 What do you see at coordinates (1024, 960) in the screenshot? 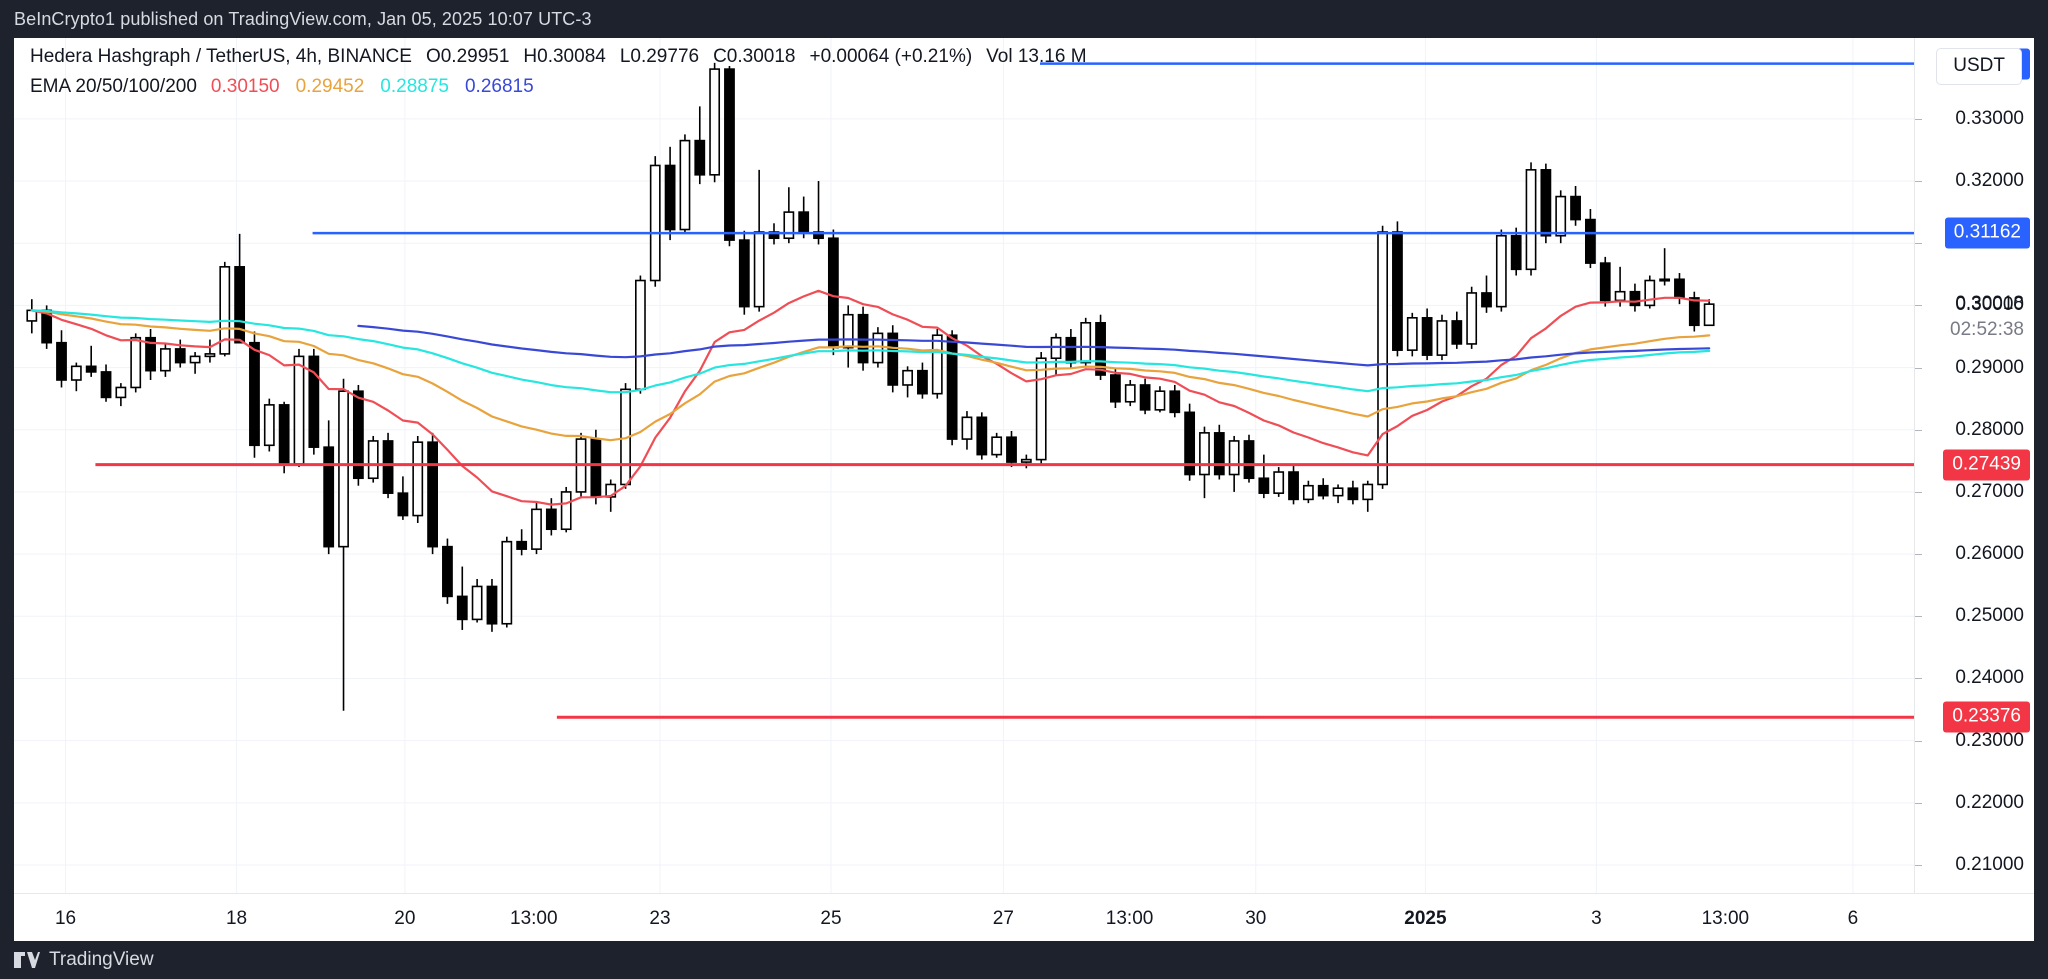
I see `footer-bar: TradingView` at bounding box center [1024, 960].